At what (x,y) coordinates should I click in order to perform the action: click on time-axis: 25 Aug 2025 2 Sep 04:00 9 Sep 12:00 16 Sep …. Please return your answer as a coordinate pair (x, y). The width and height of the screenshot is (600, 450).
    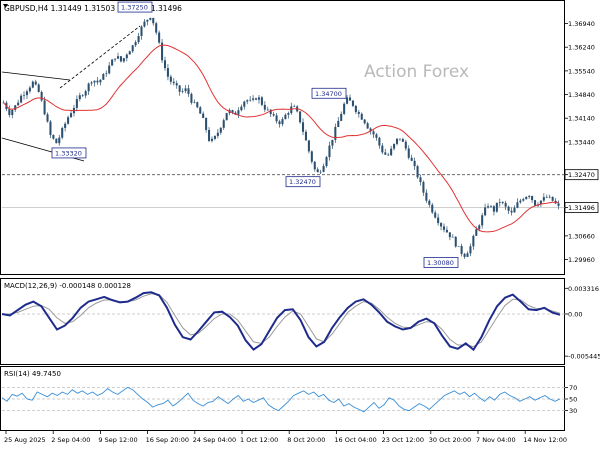
    Looking at the image, I should click on (285, 437).